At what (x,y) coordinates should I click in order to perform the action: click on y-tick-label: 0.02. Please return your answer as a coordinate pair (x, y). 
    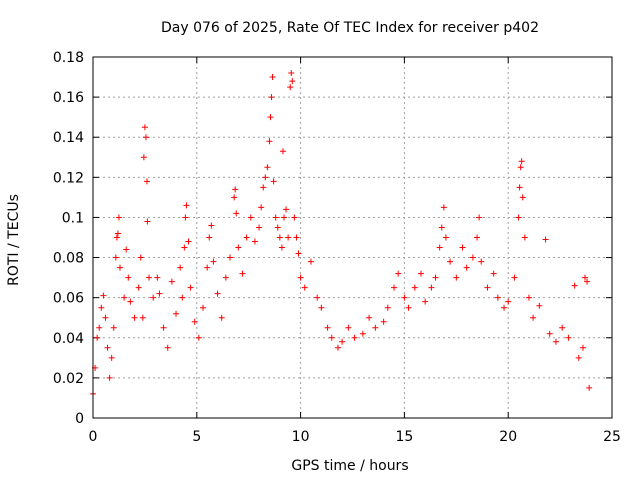
    Looking at the image, I should click on (68, 379).